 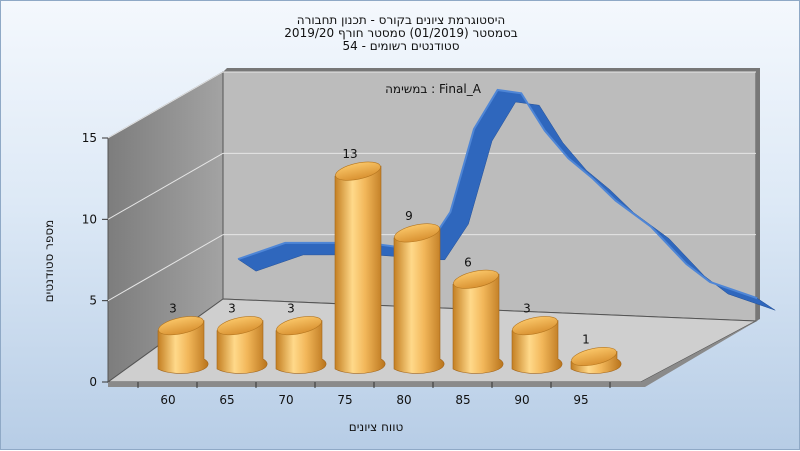 What do you see at coordinates (462, 400) in the screenshot?
I see `x-tick-label: 85` at bounding box center [462, 400].